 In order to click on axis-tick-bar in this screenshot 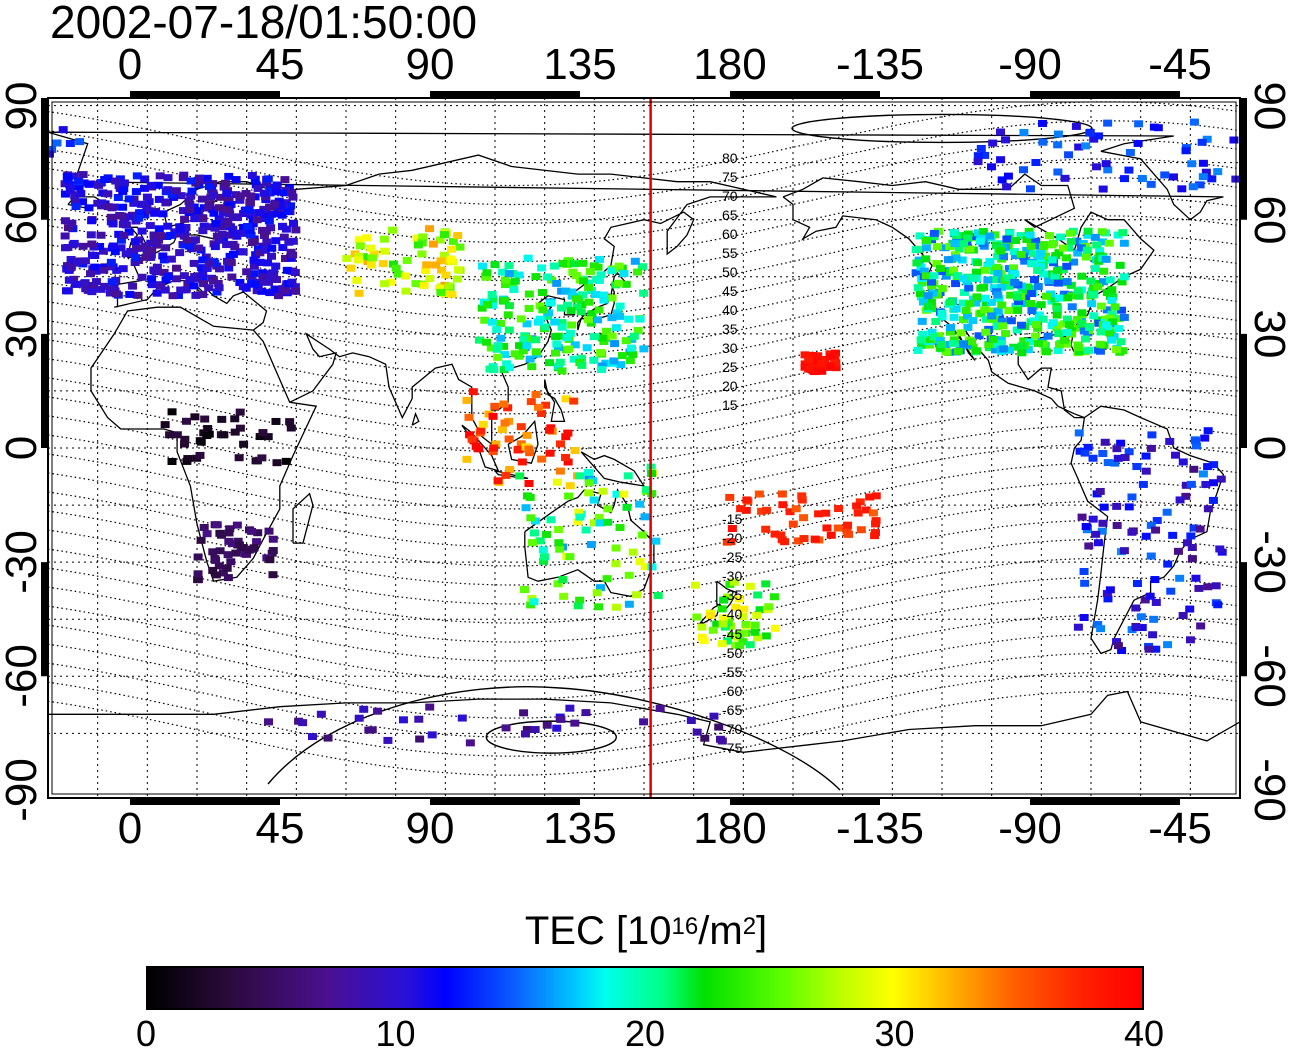, I will do `click(1105, 94)`.